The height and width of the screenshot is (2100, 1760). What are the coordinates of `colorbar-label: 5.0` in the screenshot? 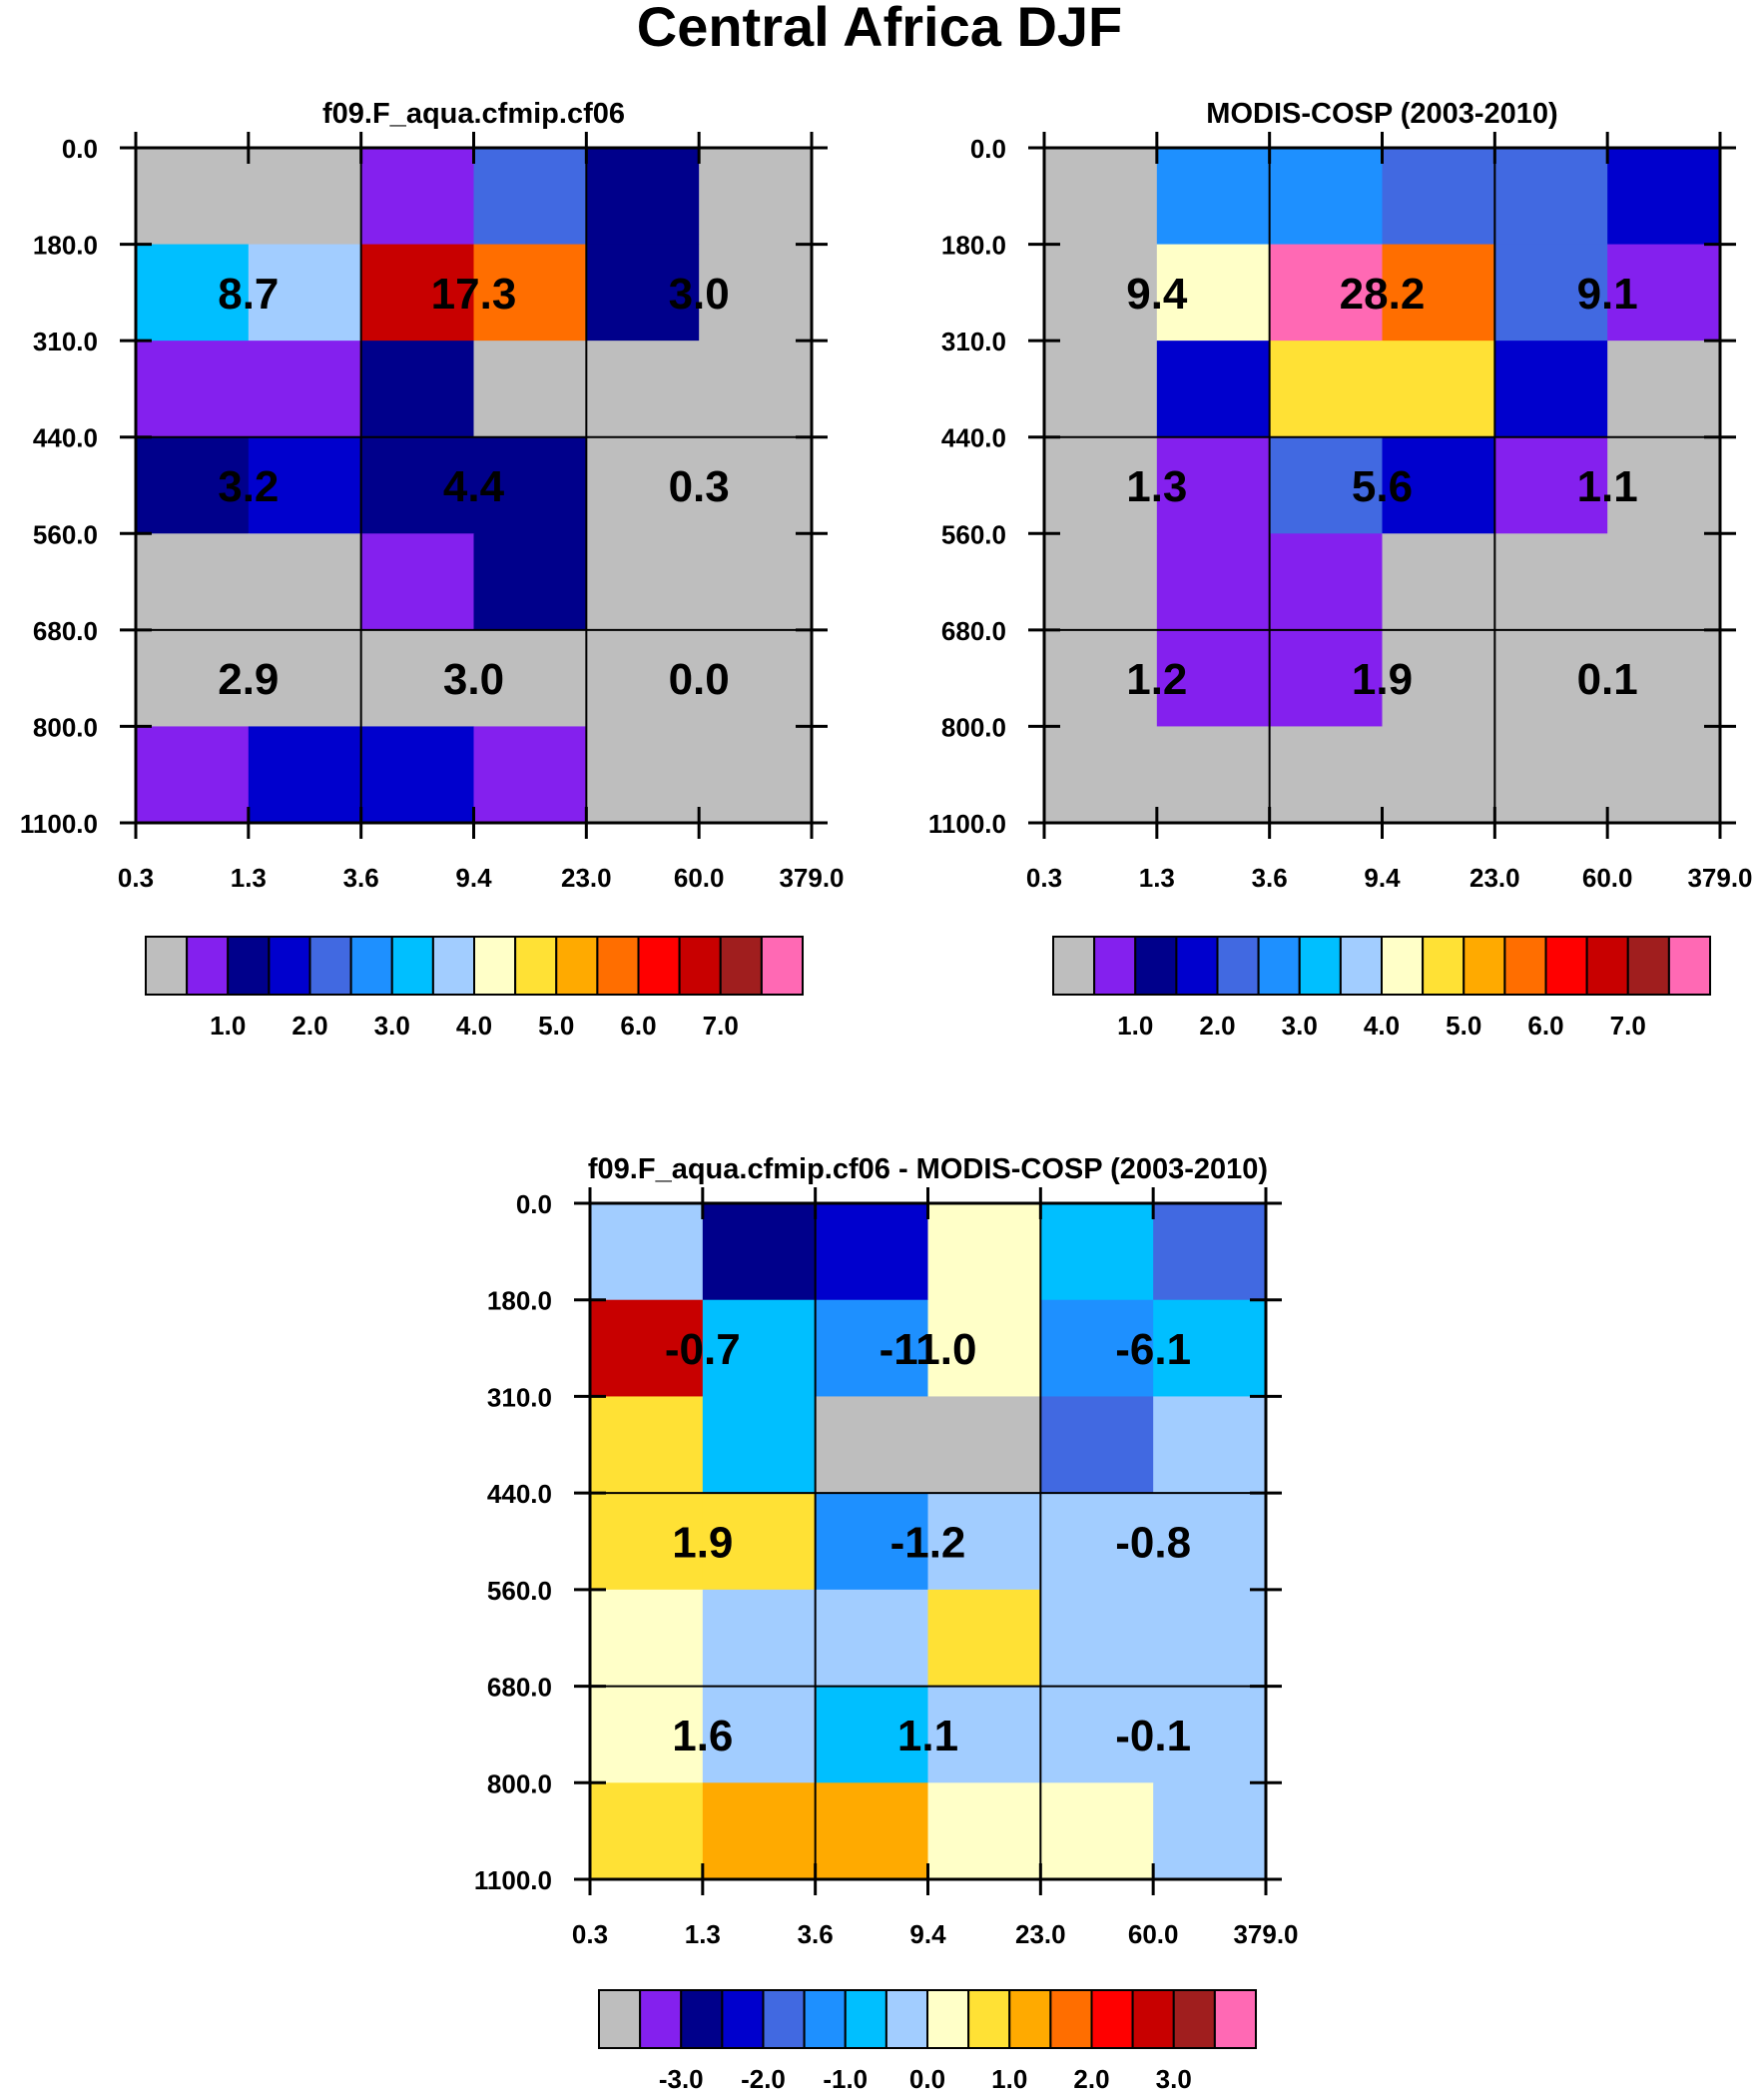 It's located at (1463, 1026).